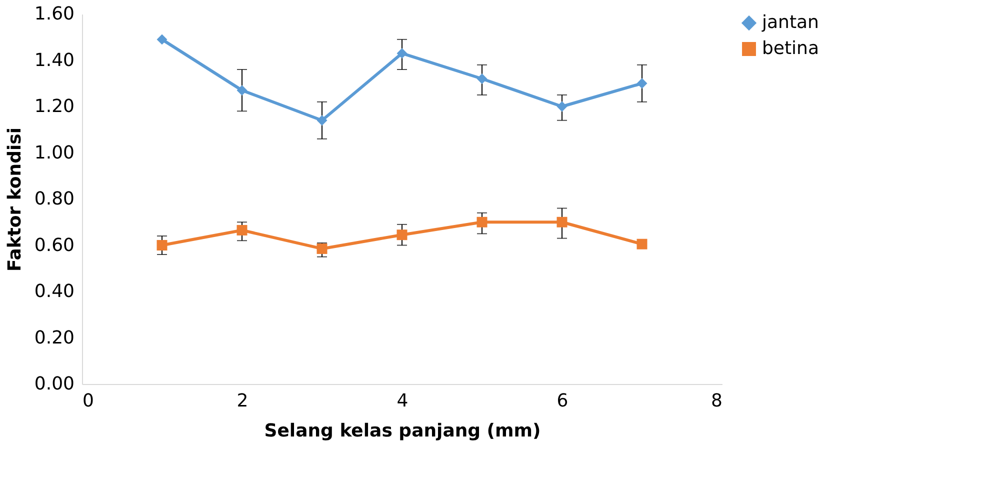 This screenshot has height=487, width=995. What do you see at coordinates (54, 245) in the screenshot?
I see `y-tick-label: 0.60` at bounding box center [54, 245].